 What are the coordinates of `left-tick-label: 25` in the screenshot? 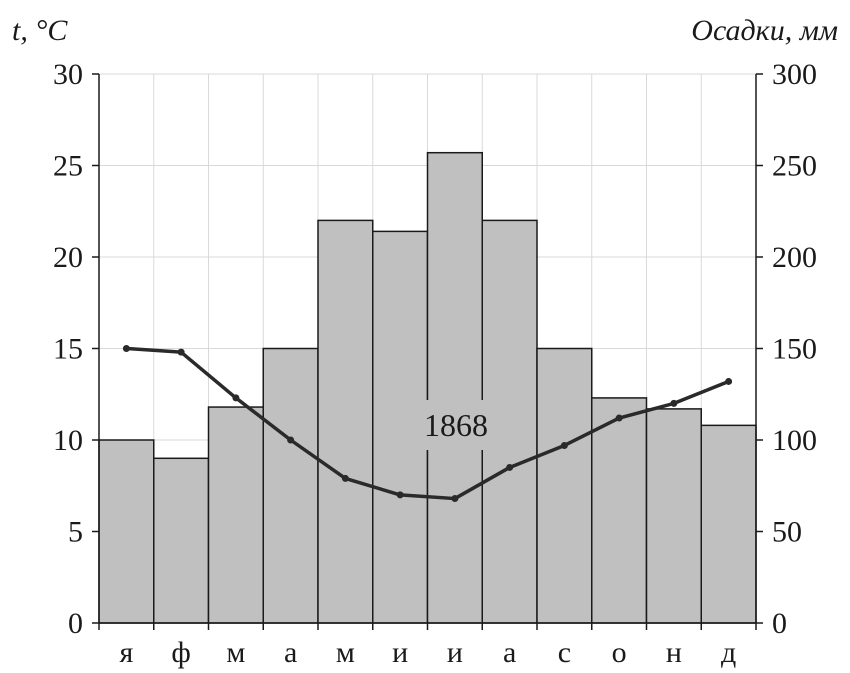 It's located at (68, 166).